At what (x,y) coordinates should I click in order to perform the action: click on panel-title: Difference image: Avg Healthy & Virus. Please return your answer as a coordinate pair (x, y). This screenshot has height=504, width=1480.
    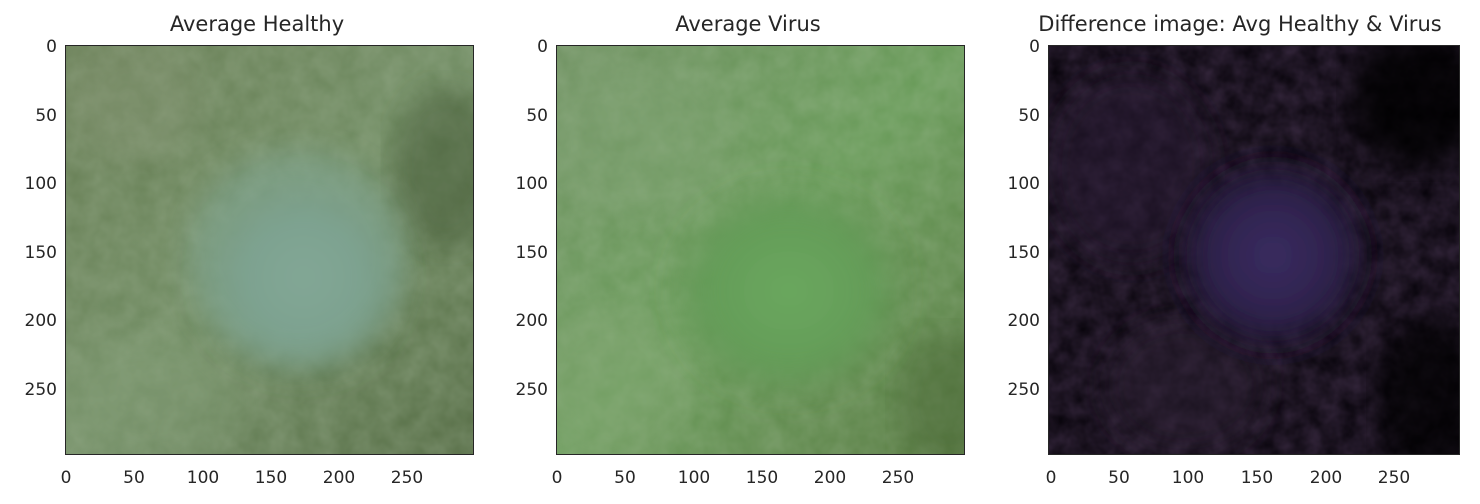
    Looking at the image, I should click on (1240, 24).